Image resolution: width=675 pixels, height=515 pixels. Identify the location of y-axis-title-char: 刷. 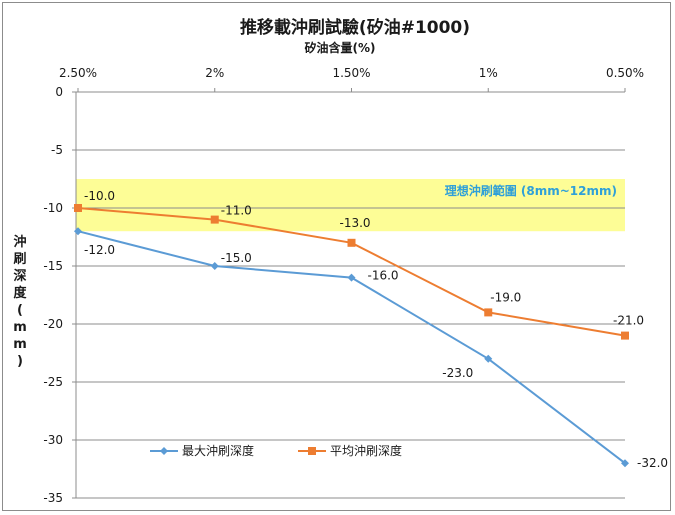
(19, 259).